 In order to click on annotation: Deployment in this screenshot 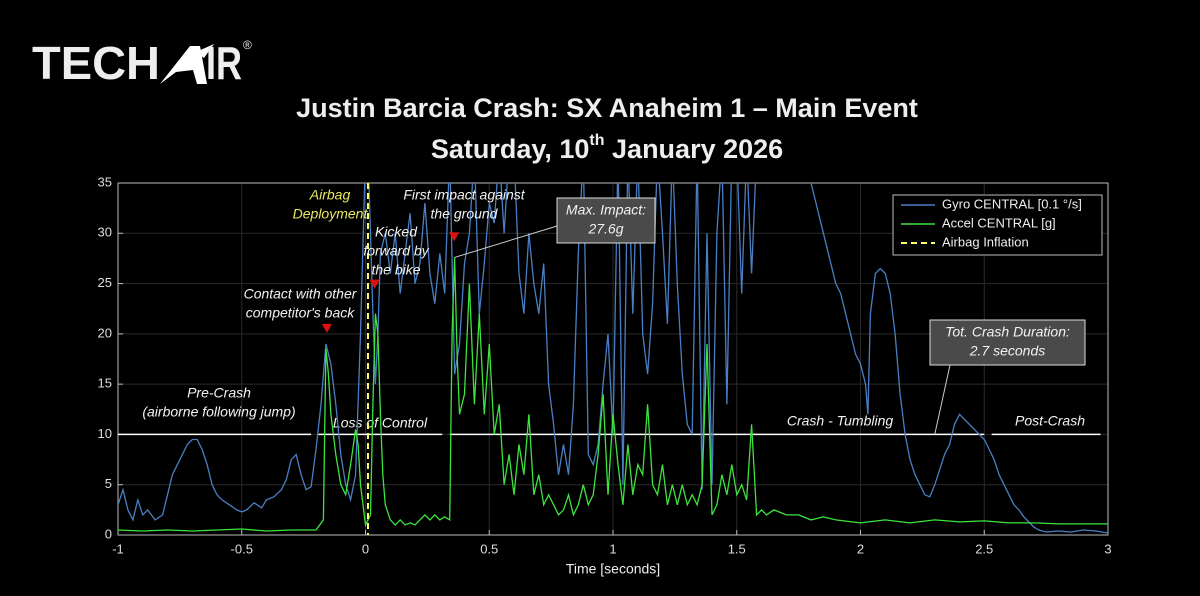, I will do `click(331, 214)`.